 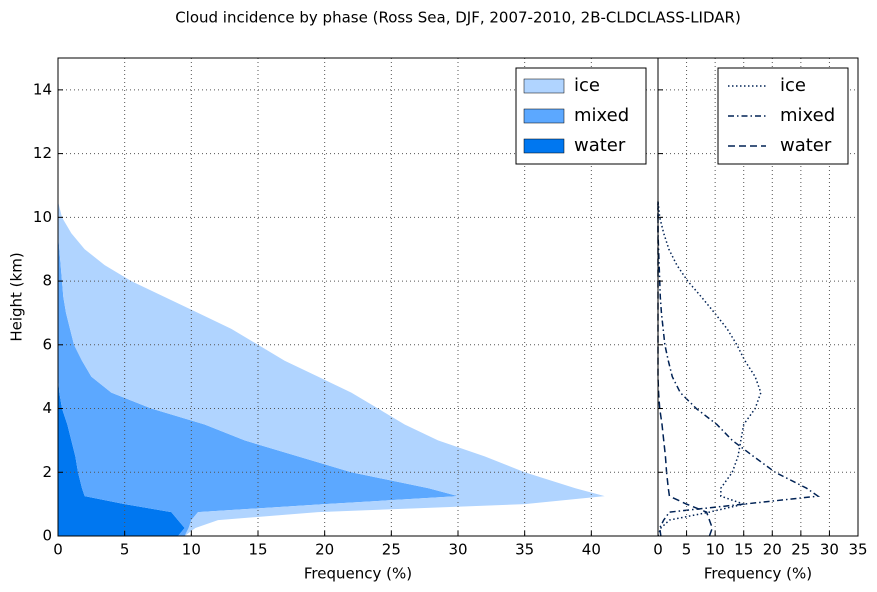 What do you see at coordinates (17, 296) in the screenshot?
I see `y-axis-label: Height (km)` at bounding box center [17, 296].